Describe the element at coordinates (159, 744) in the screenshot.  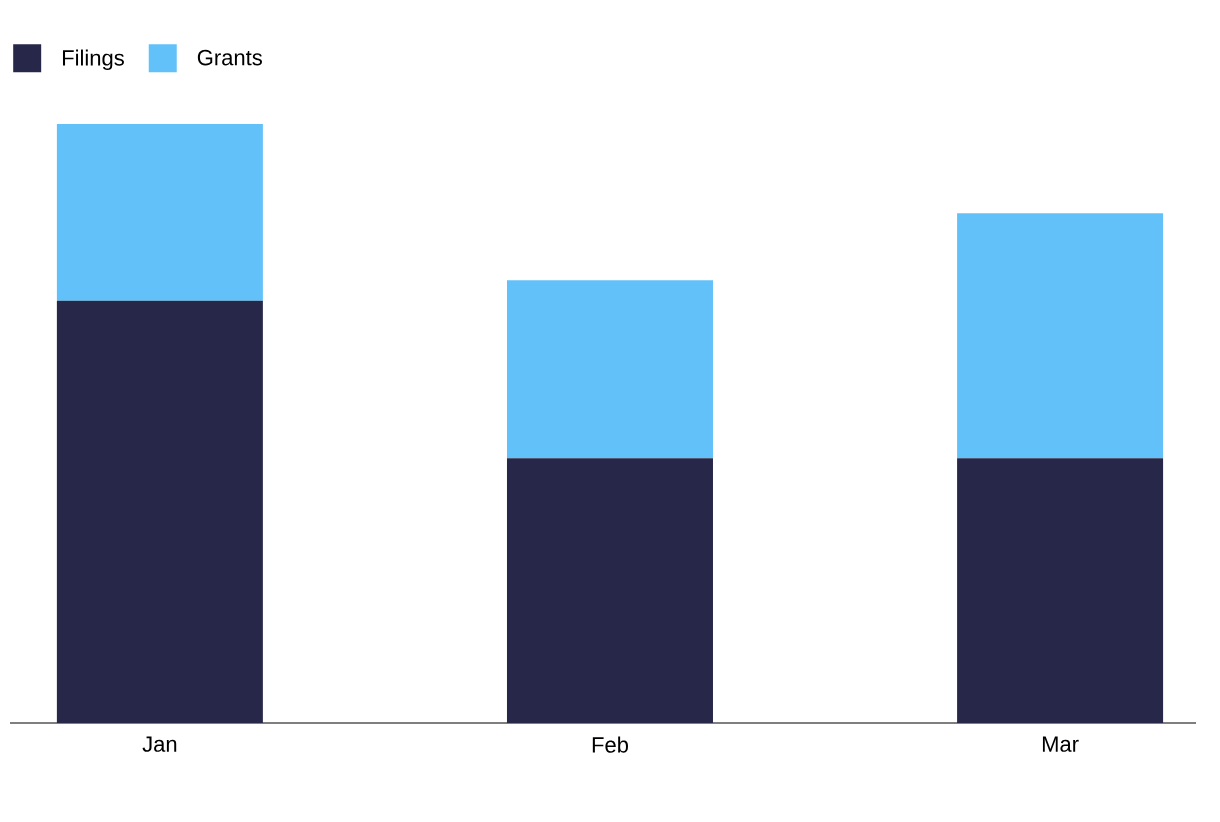
I see `x-tick-label: Jan` at that location.